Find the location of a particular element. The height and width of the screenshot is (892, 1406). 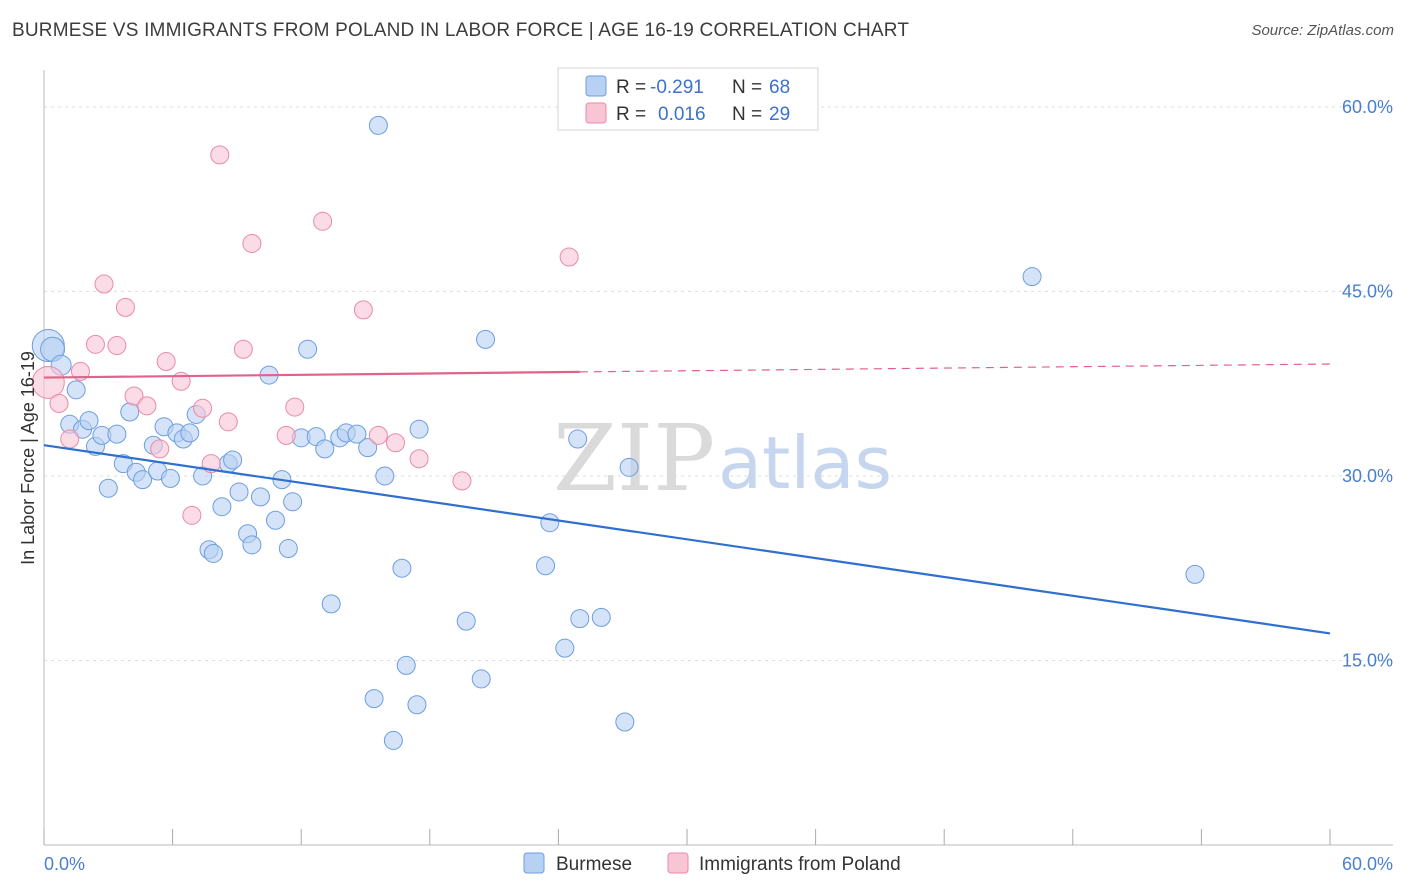

x-tick-label-max: 60.0% is located at coordinates (1367, 864).